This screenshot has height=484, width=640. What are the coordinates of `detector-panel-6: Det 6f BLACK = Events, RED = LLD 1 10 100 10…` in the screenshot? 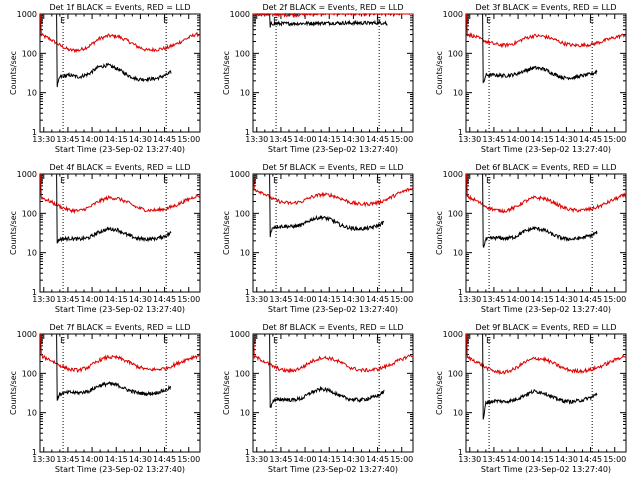 It's located at (531, 238).